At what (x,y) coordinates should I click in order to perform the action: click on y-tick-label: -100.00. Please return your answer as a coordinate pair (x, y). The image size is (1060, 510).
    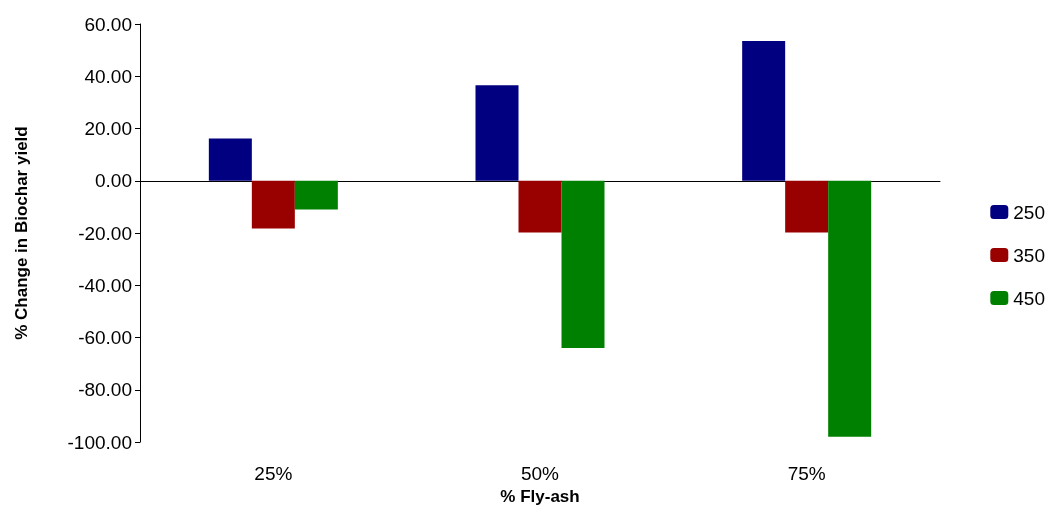
    Looking at the image, I should click on (99, 442).